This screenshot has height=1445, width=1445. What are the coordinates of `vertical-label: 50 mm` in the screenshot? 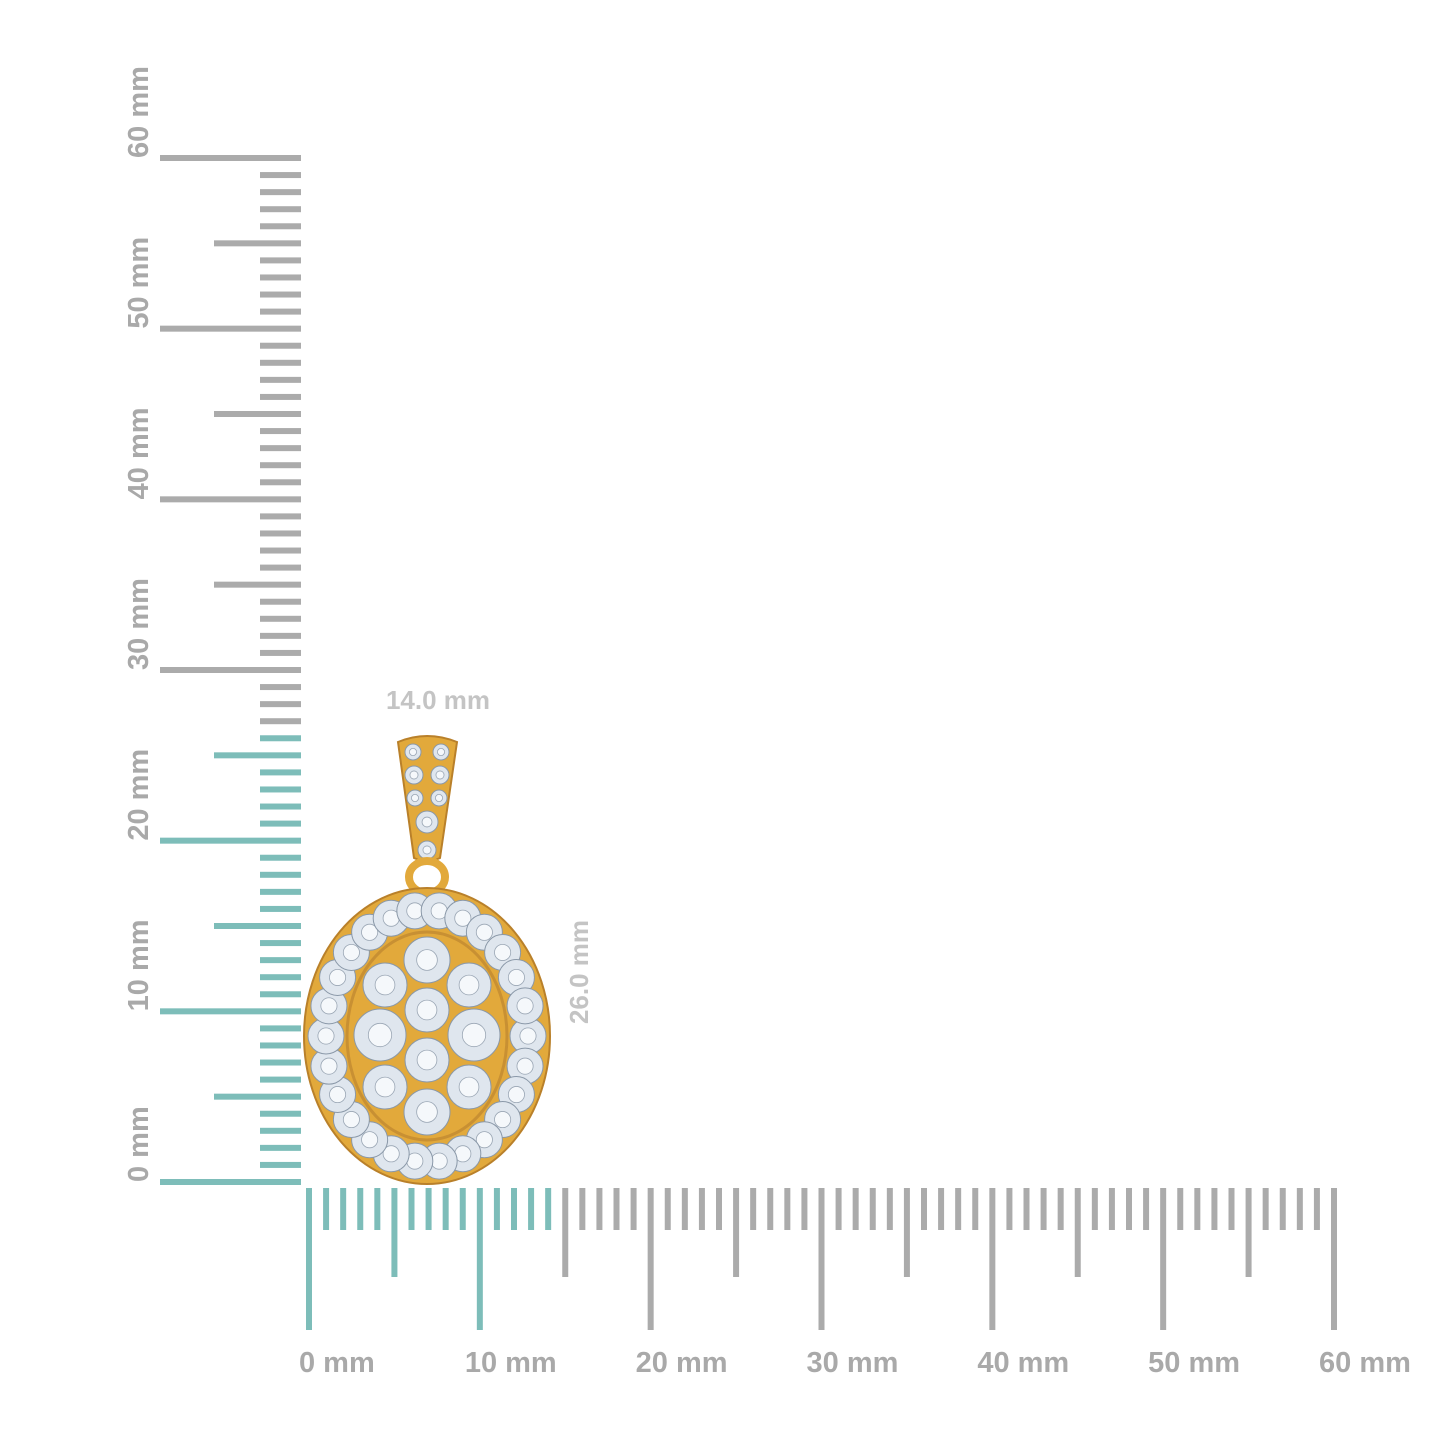 It's located at (139, 283).